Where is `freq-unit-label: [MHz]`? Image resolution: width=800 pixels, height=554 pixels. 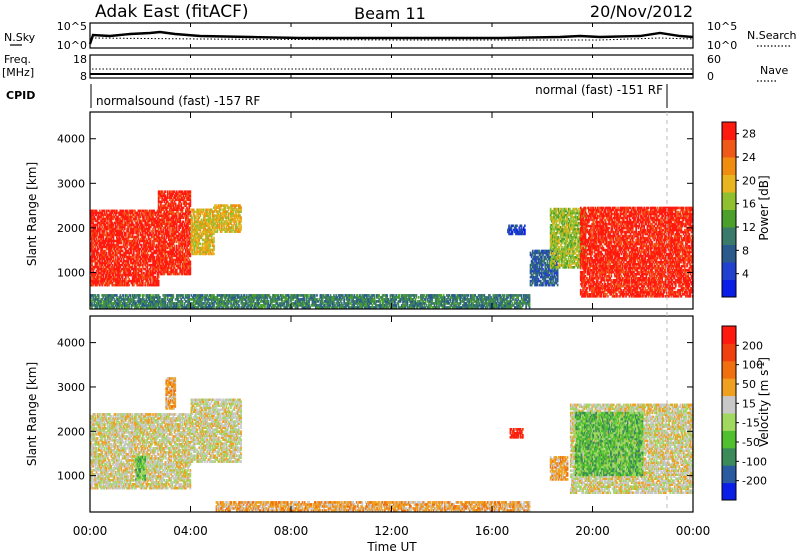 freq-unit-label: [MHz] is located at coordinates (18, 72).